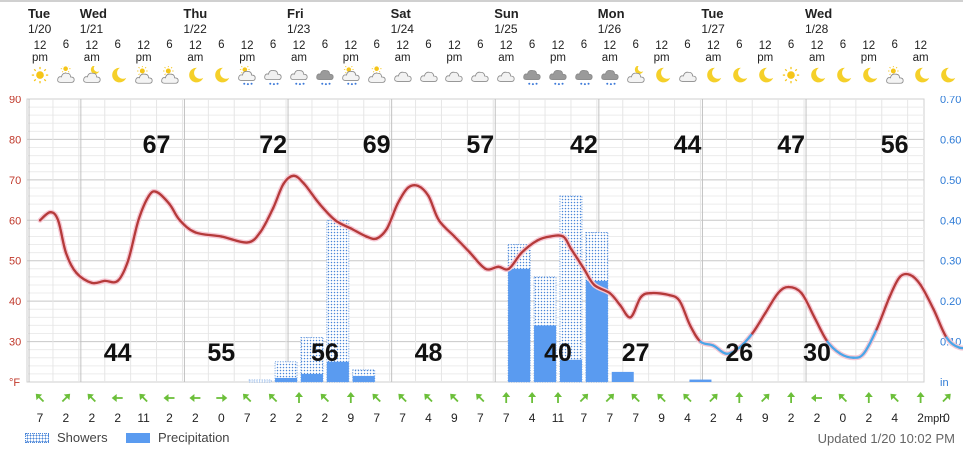 The height and width of the screenshot is (455, 963). Describe the element at coordinates (950, 181) in the screenshot. I see `precip-tick-label: 0.50` at that location.